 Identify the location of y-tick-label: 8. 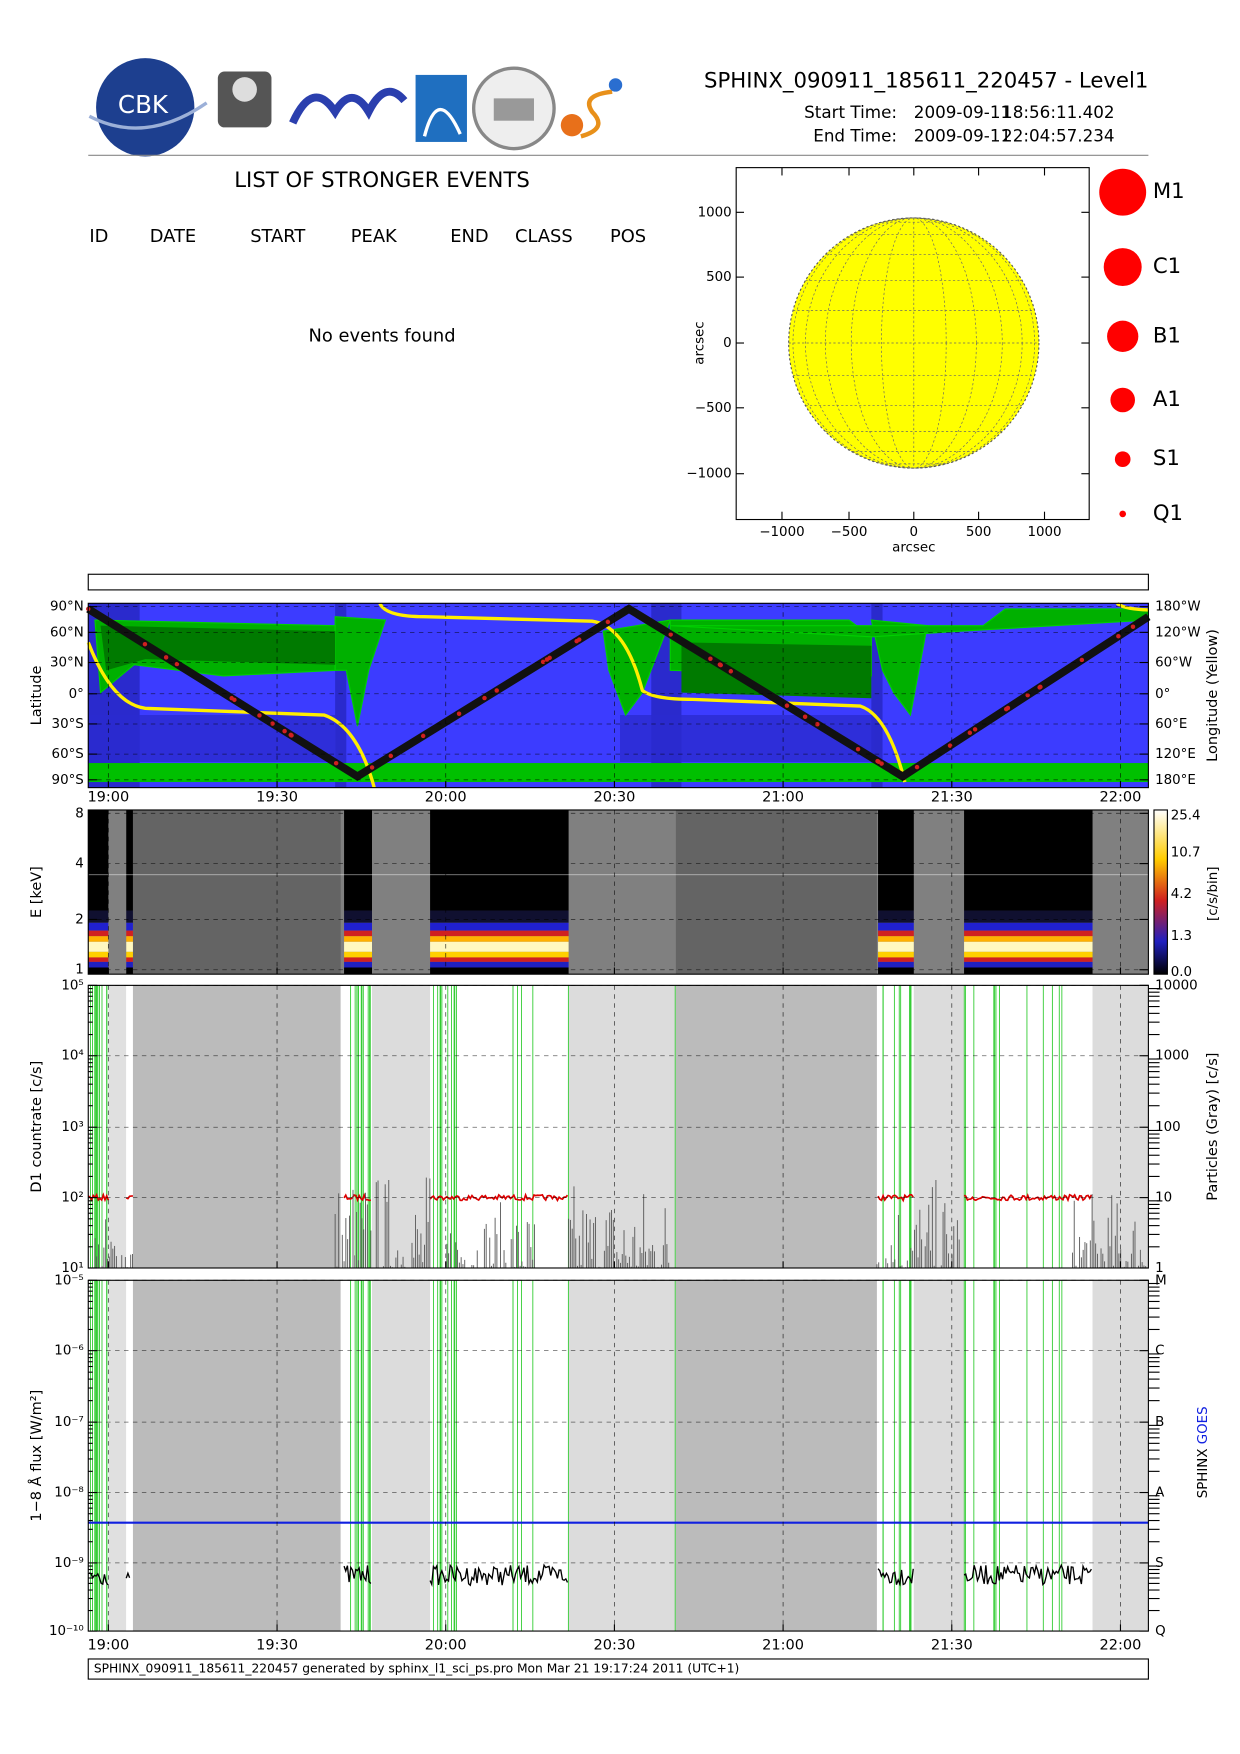
(79, 813).